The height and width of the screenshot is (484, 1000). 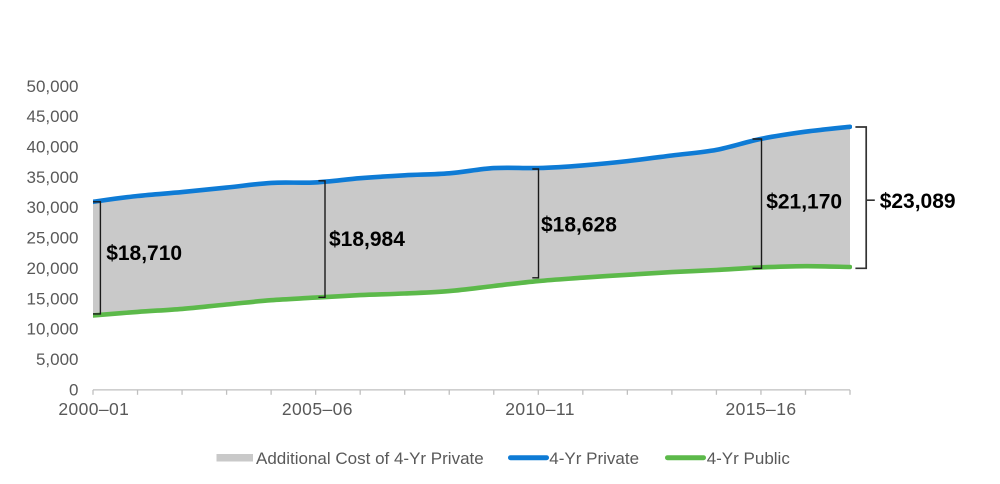 What do you see at coordinates (53, 298) in the screenshot?
I see `svg-text: 15,000` at bounding box center [53, 298].